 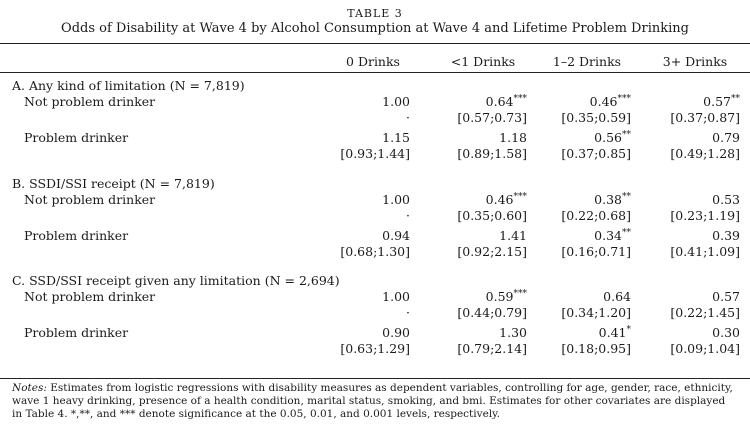 I want to click on confidence-interval: [0.89;1.58], so click(x=492, y=153).